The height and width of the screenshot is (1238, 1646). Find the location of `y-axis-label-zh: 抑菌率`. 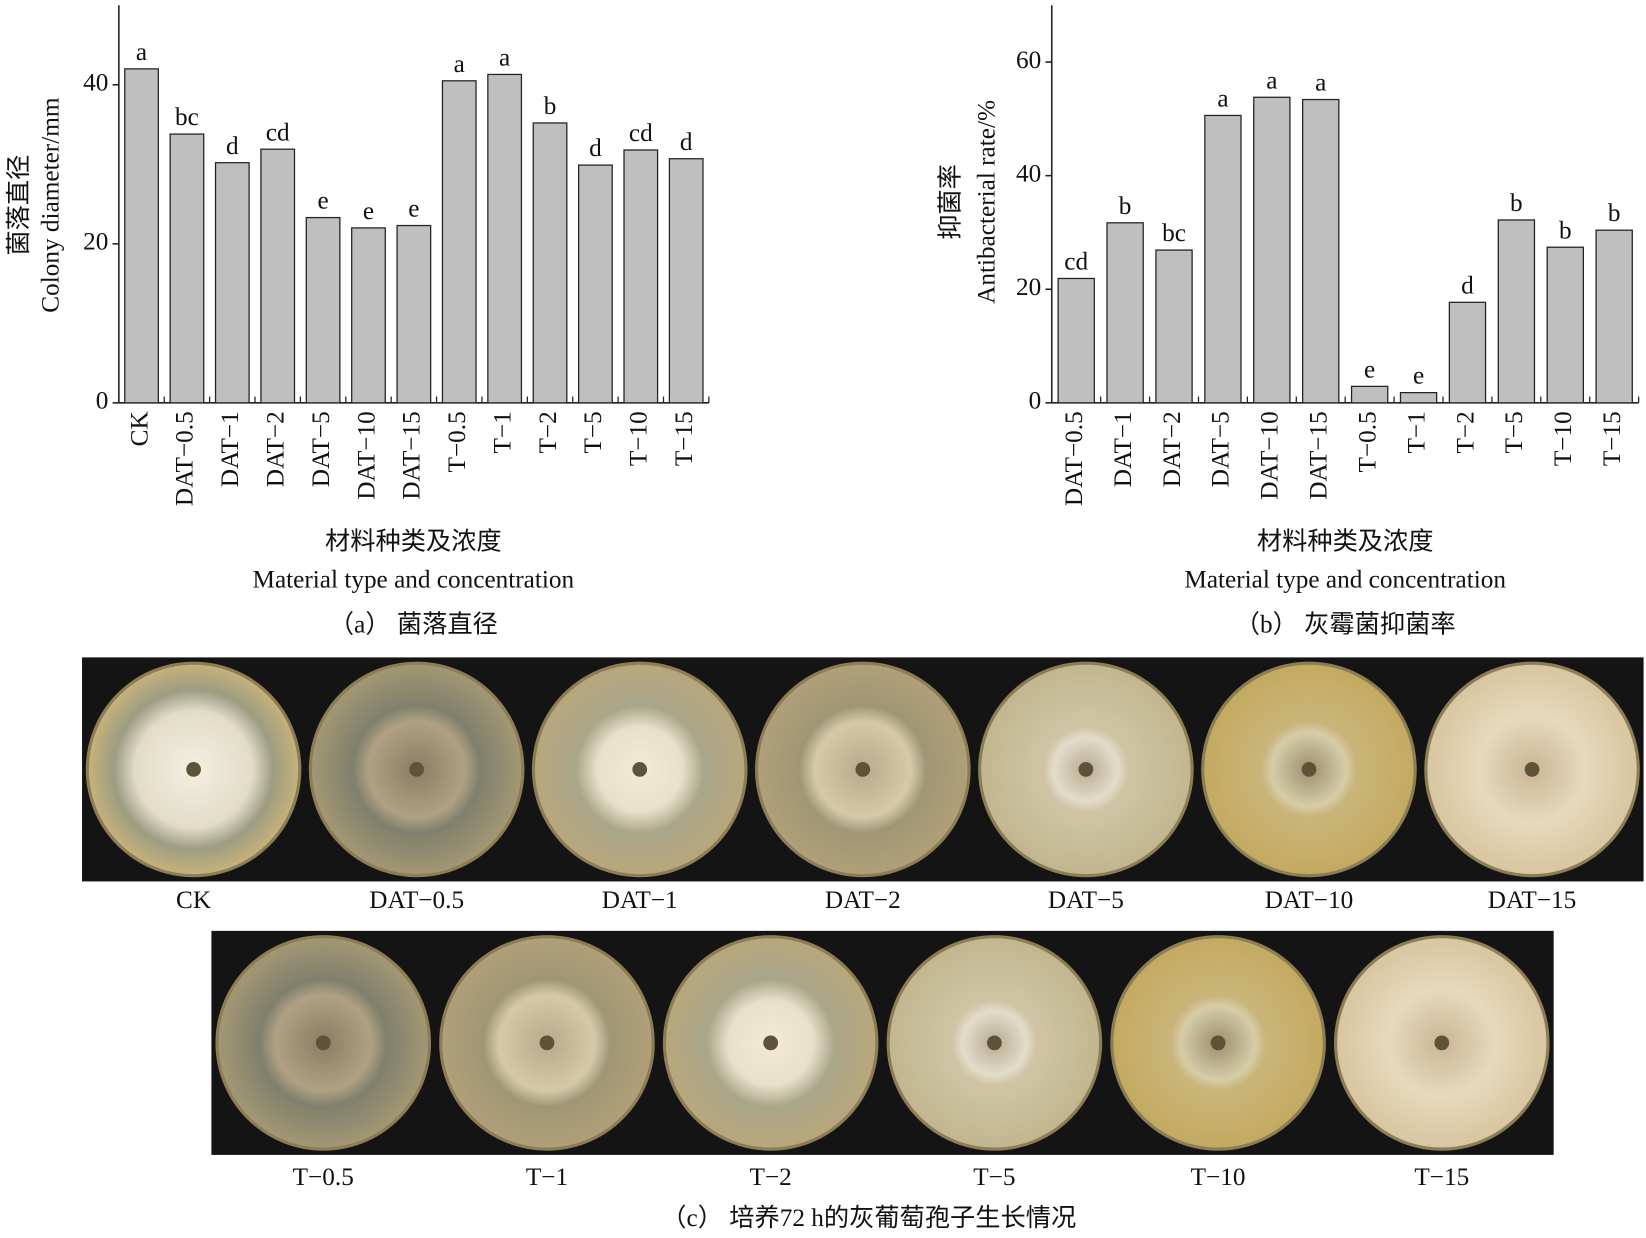

y-axis-label-zh: 抑菌率 is located at coordinates (951, 202).